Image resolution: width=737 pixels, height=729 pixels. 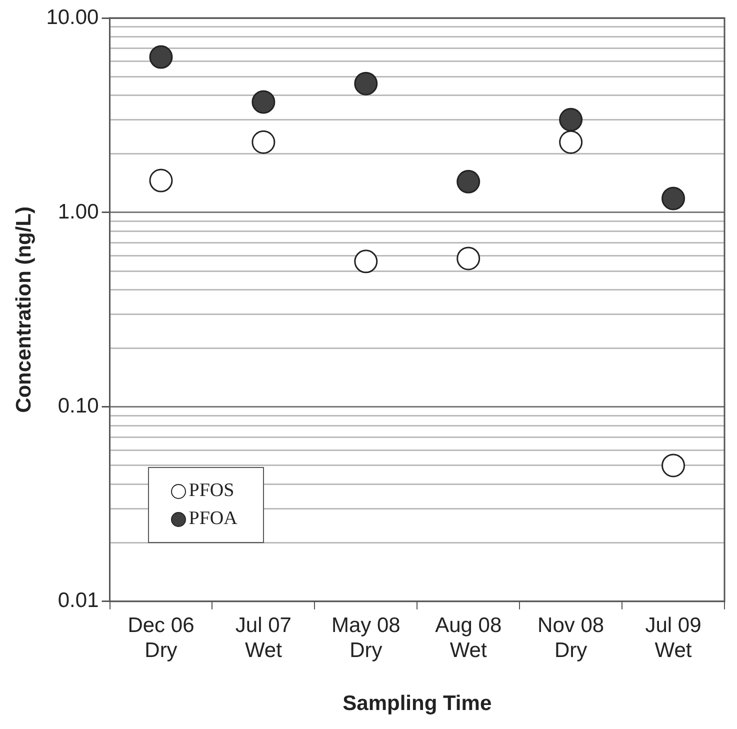 What do you see at coordinates (78, 212) in the screenshot?
I see `y-tick-label: 1.00` at bounding box center [78, 212].